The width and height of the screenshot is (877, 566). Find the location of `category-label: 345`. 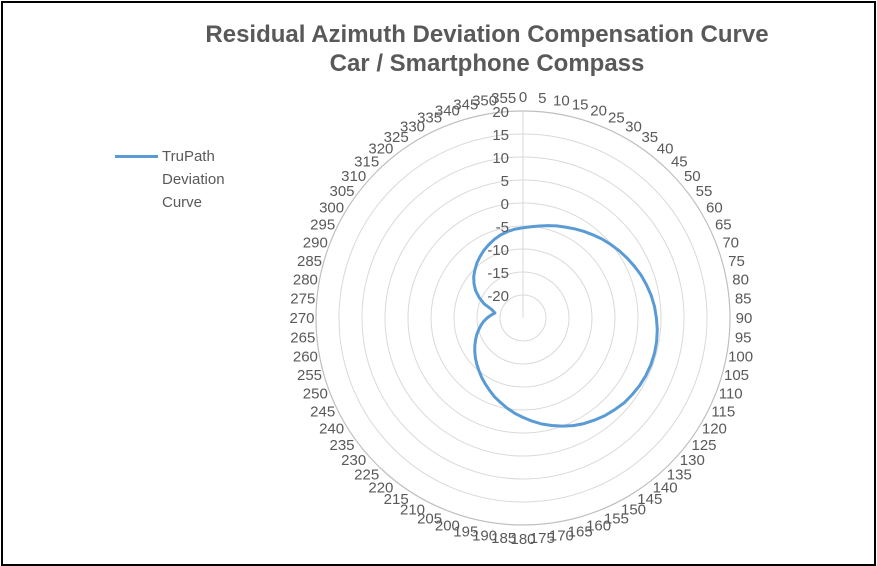

category-label: 345 is located at coordinates (465, 105).